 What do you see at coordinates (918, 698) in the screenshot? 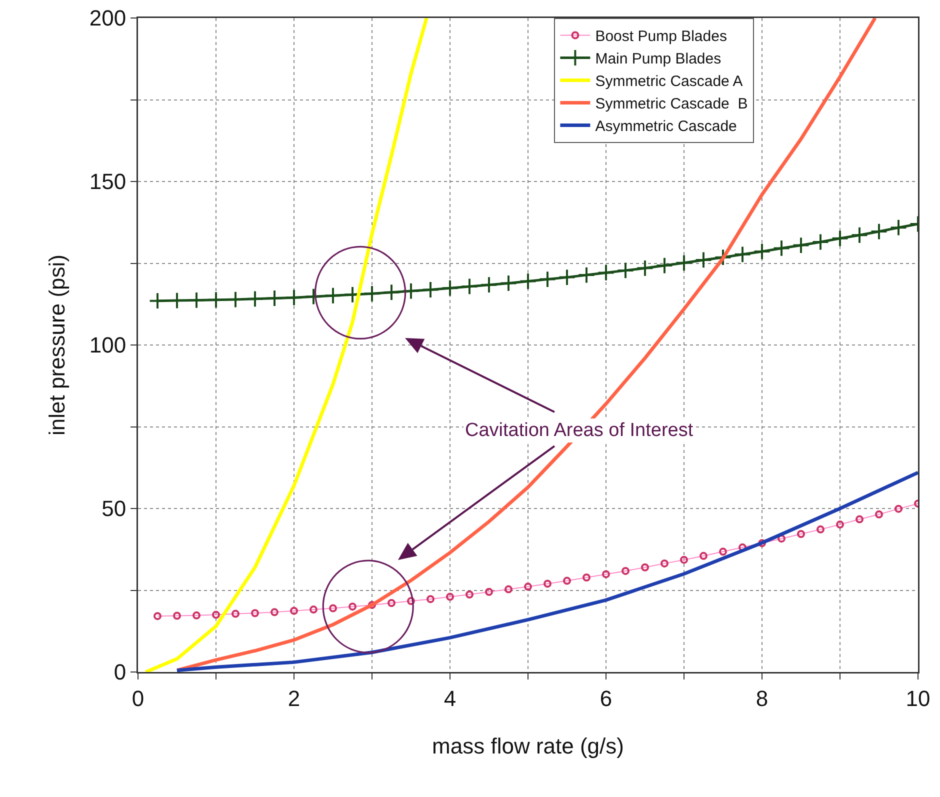
I see `x-tick-label: 10` at bounding box center [918, 698].